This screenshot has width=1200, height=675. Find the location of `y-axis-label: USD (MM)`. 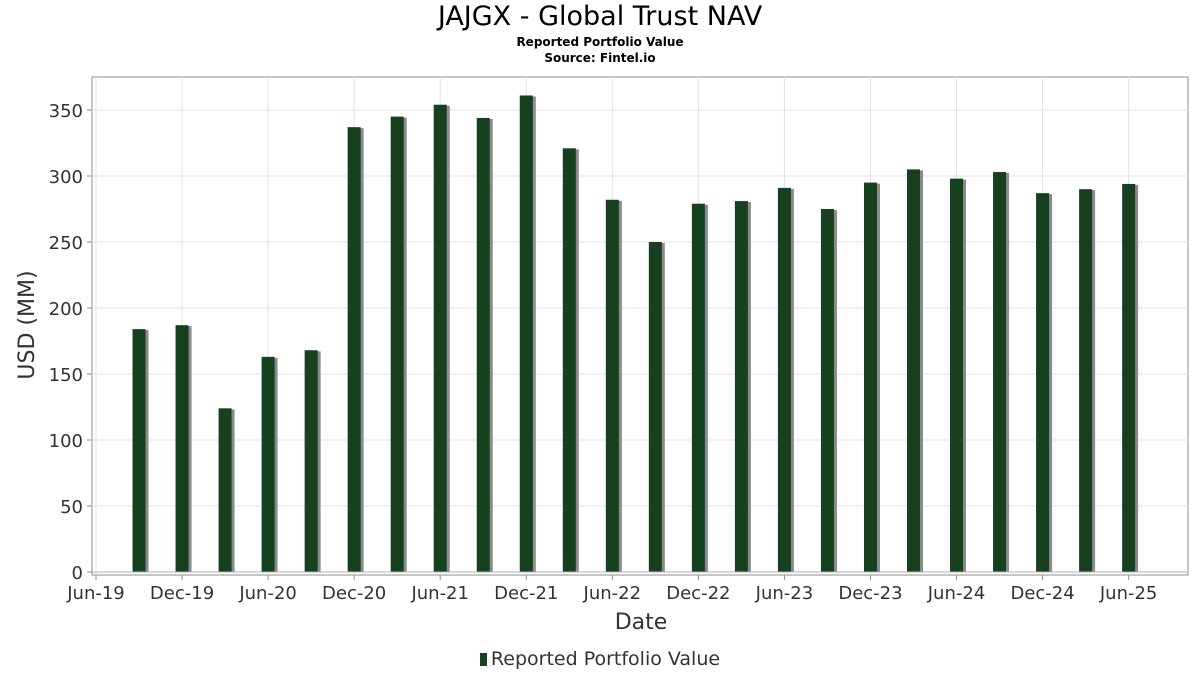

y-axis-label: USD (MM) is located at coordinates (27, 324).